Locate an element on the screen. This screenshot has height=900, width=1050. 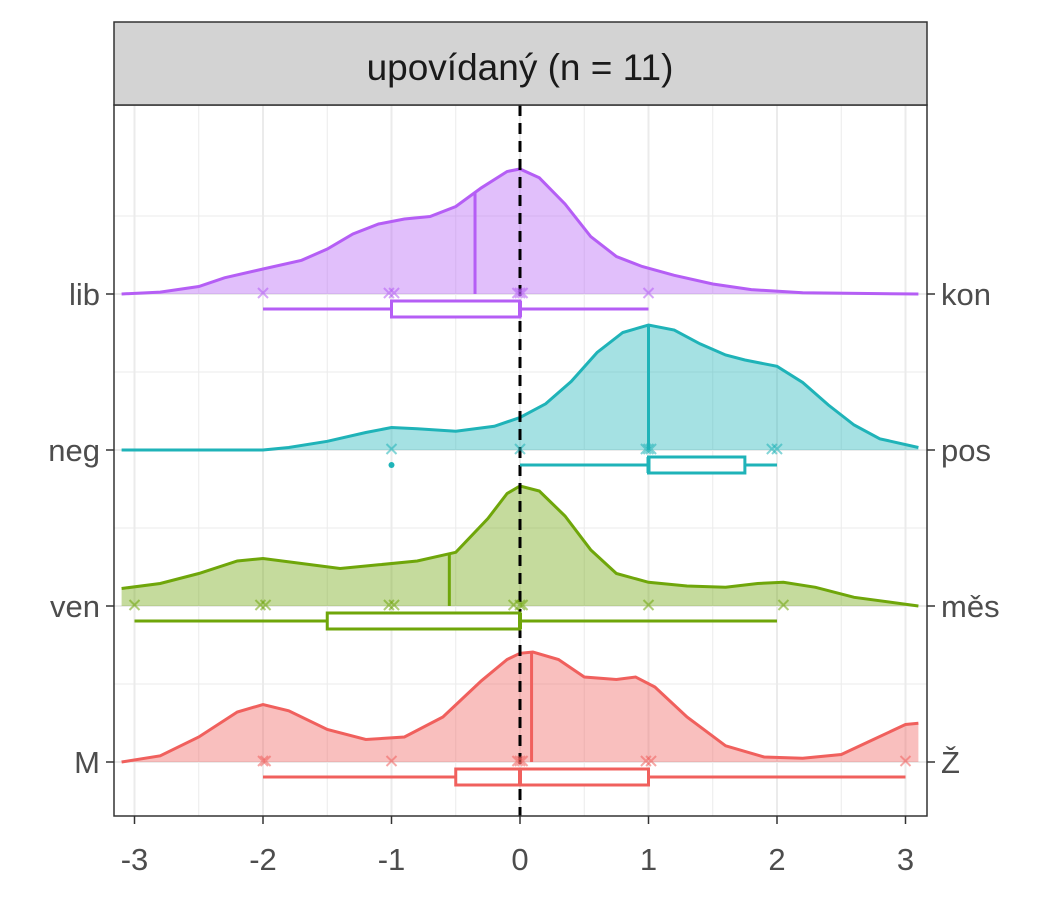
x-tick-label: 2 is located at coordinates (776, 859).